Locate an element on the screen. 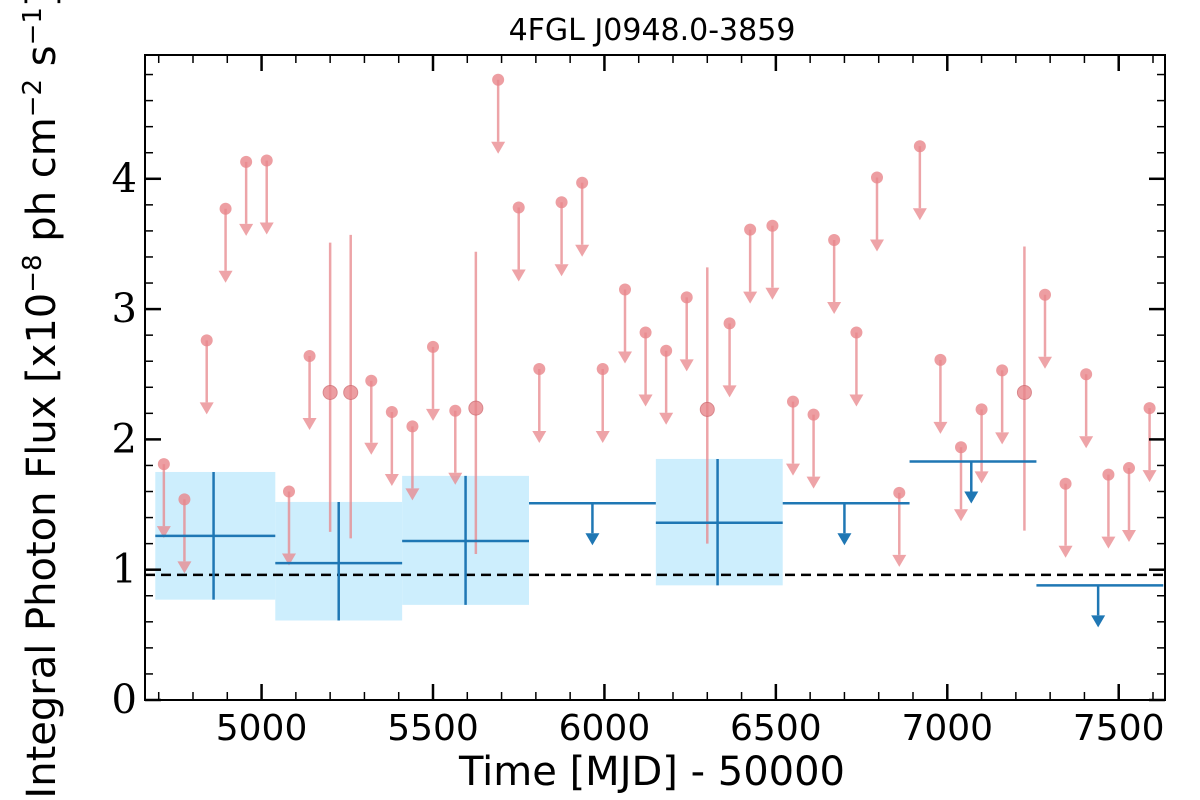 Image resolution: width=1200 pixels, height=800 pixels. x-tick-label: 7500 is located at coordinates (1119, 728).